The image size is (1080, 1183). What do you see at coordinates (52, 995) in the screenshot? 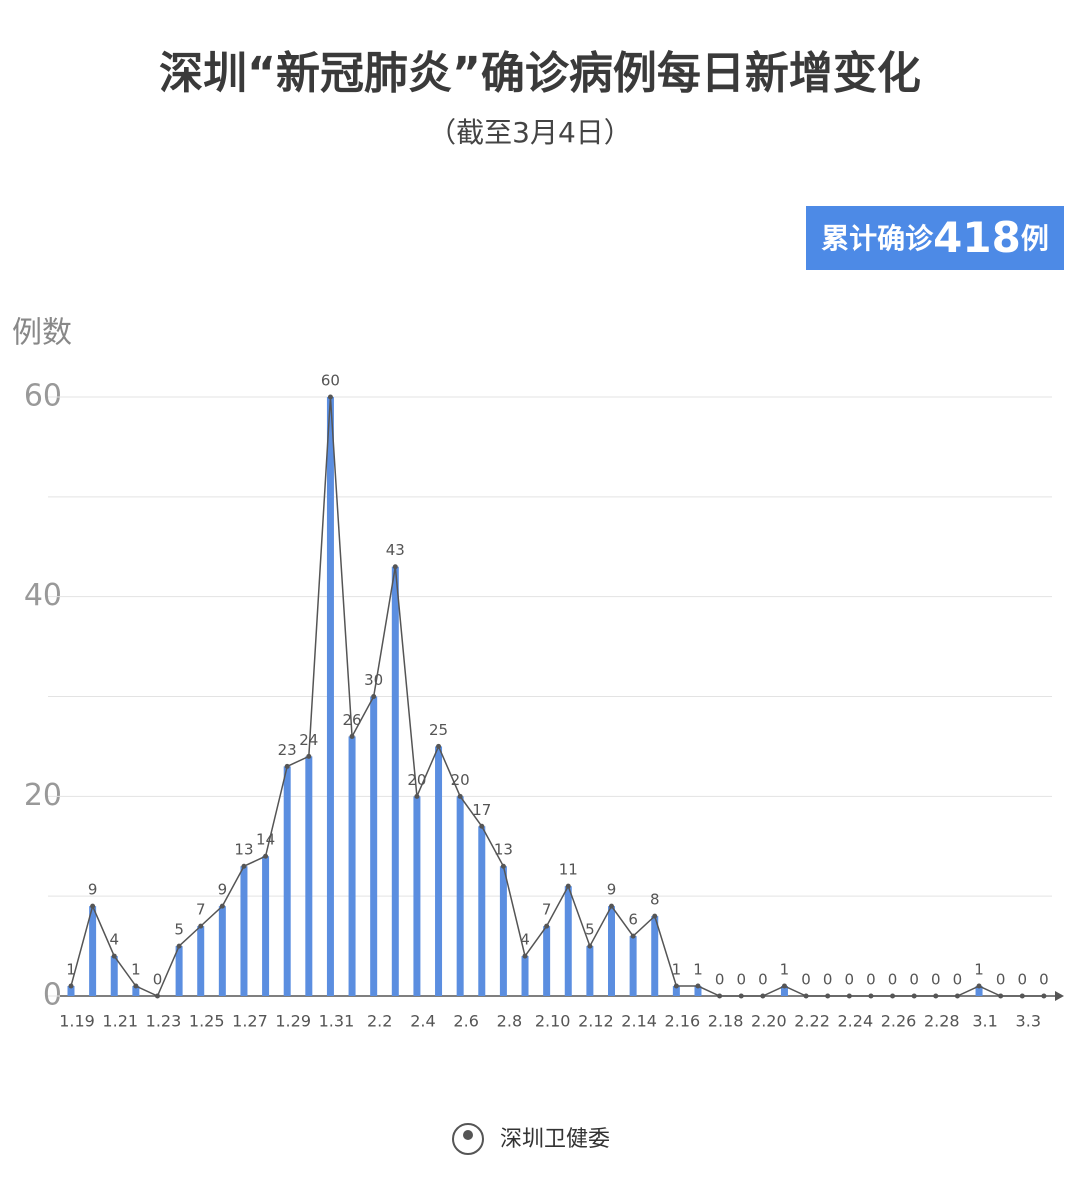
I see `y-tick-label: 0` at bounding box center [52, 995].